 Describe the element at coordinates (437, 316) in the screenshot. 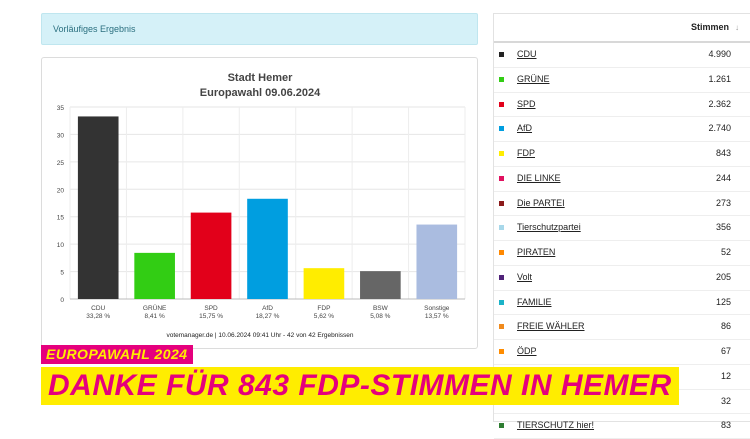

I see `bar-value-label: 13,57 %` at that location.